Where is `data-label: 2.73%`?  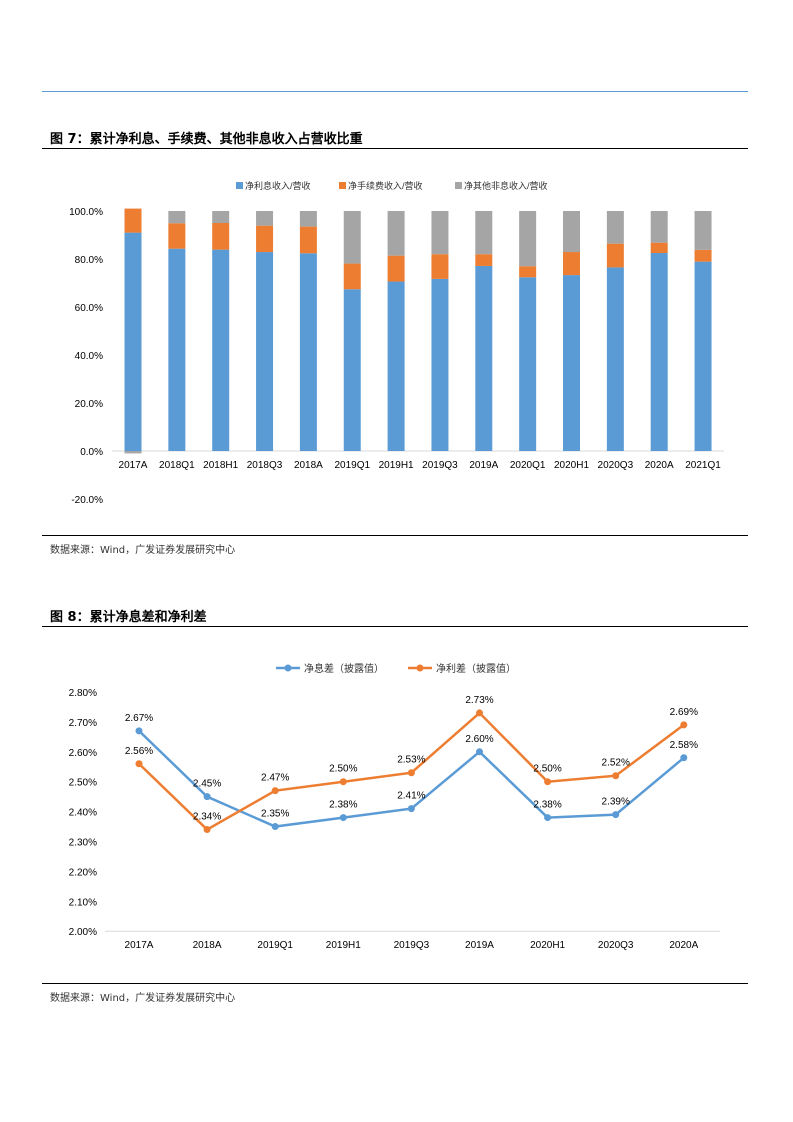
data-label: 2.73% is located at coordinates (479, 700).